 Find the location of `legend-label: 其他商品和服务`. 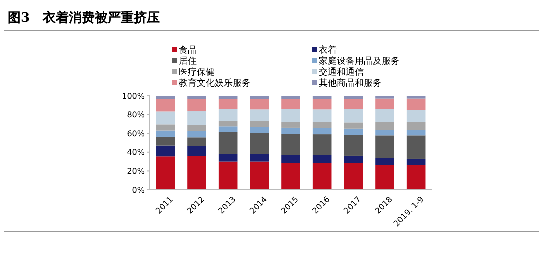

legend-label: 其他商品和服务 is located at coordinates (350, 84).